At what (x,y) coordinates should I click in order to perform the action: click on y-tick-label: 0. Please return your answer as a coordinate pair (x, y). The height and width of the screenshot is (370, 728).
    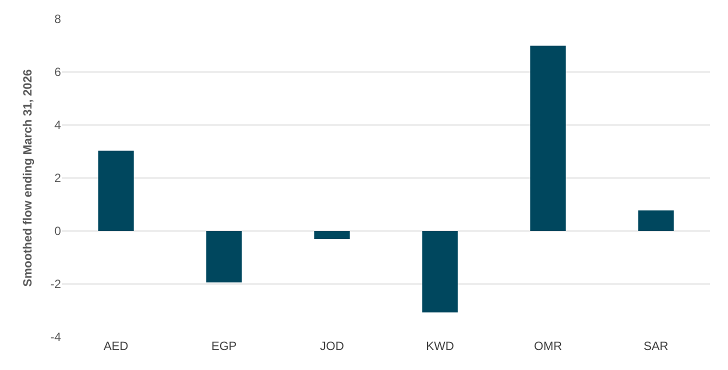
    Looking at the image, I should click on (58, 231).